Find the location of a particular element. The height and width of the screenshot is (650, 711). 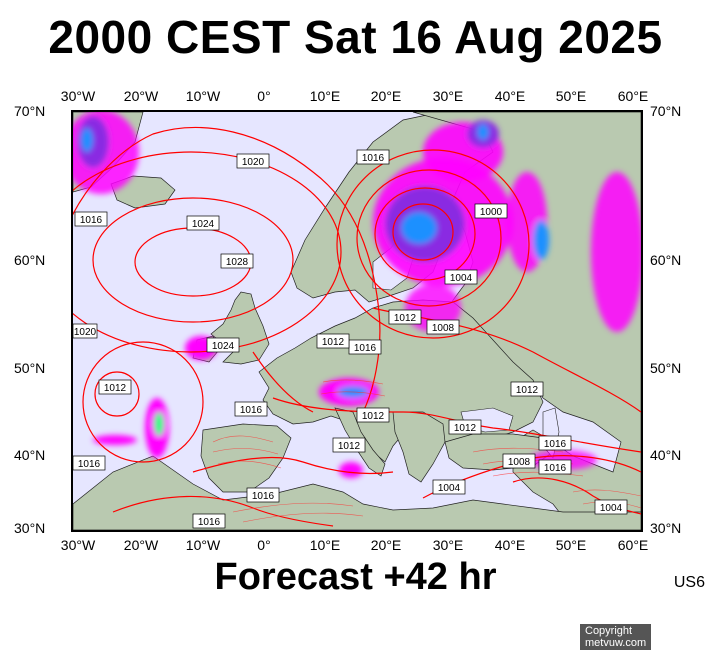

lon-tick-top: 10°E is located at coordinates (325, 96).